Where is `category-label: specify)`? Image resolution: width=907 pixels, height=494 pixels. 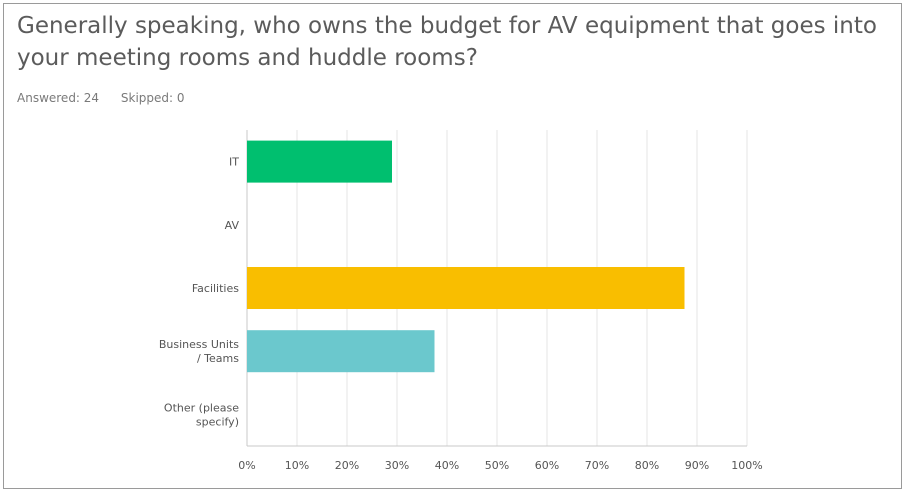 category-label: specify) is located at coordinates (217, 421).